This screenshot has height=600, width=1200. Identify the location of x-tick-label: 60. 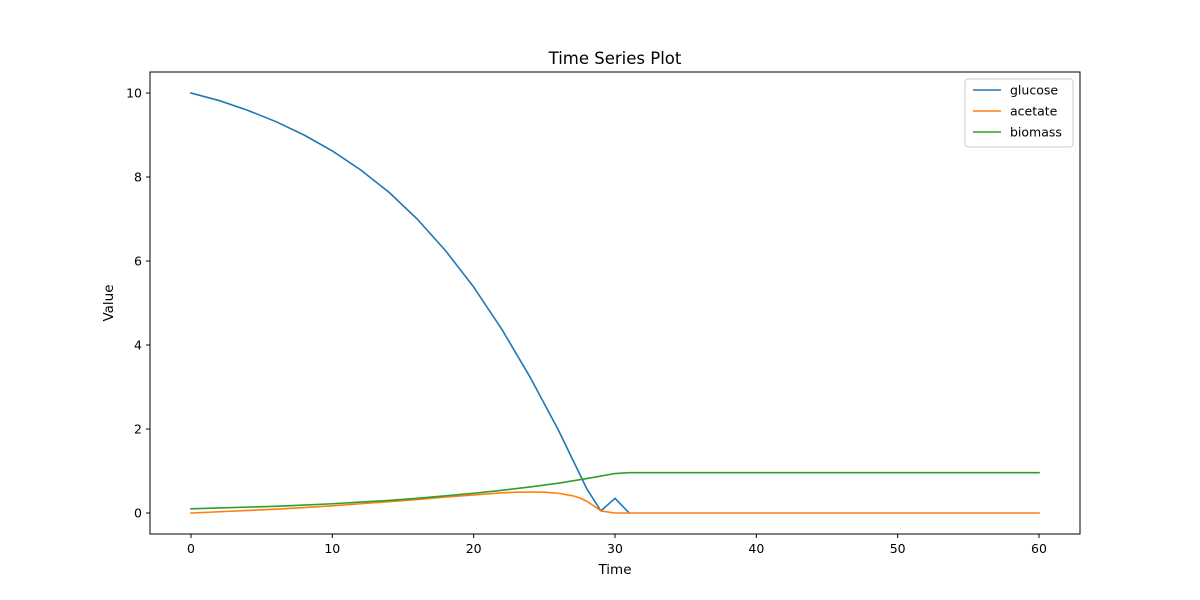
(1039, 548).